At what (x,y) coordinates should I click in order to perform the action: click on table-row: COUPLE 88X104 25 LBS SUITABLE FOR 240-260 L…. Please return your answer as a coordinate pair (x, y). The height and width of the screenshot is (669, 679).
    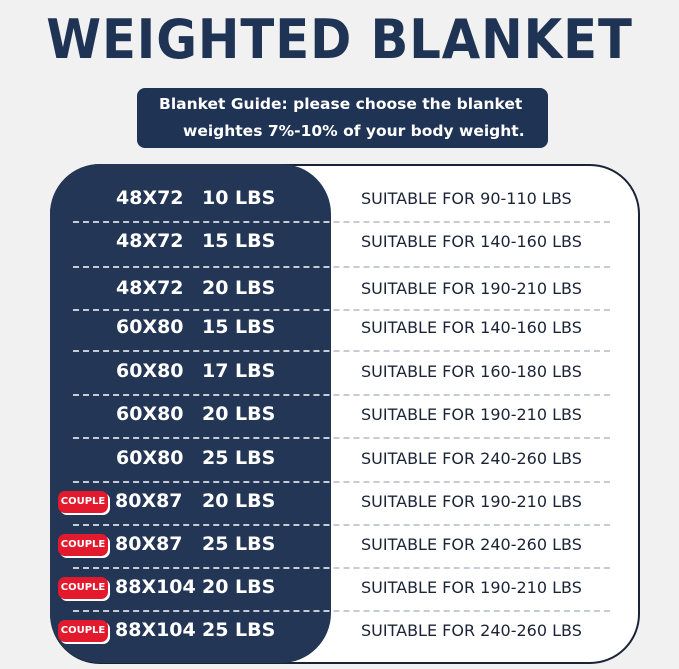
    Looking at the image, I should click on (339, 631).